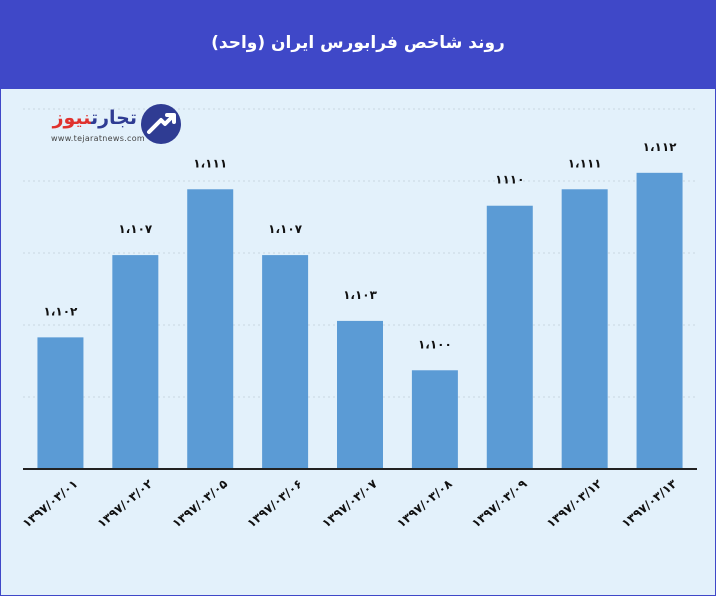 This screenshot has width=716, height=596. What do you see at coordinates (499, 503) in the screenshot?
I see `x-tick-label: ۱۳۹۷/۰۳/۰۹` at bounding box center [499, 503].